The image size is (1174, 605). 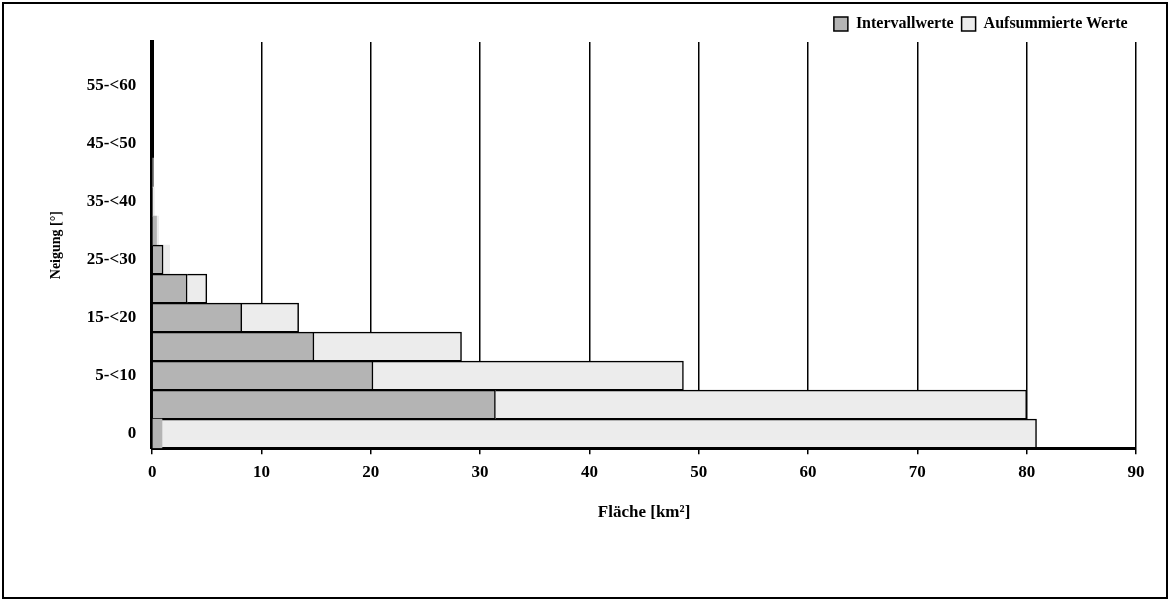 What do you see at coordinates (132, 433) in the screenshot?
I see `y-tick-label: 0` at bounding box center [132, 433].